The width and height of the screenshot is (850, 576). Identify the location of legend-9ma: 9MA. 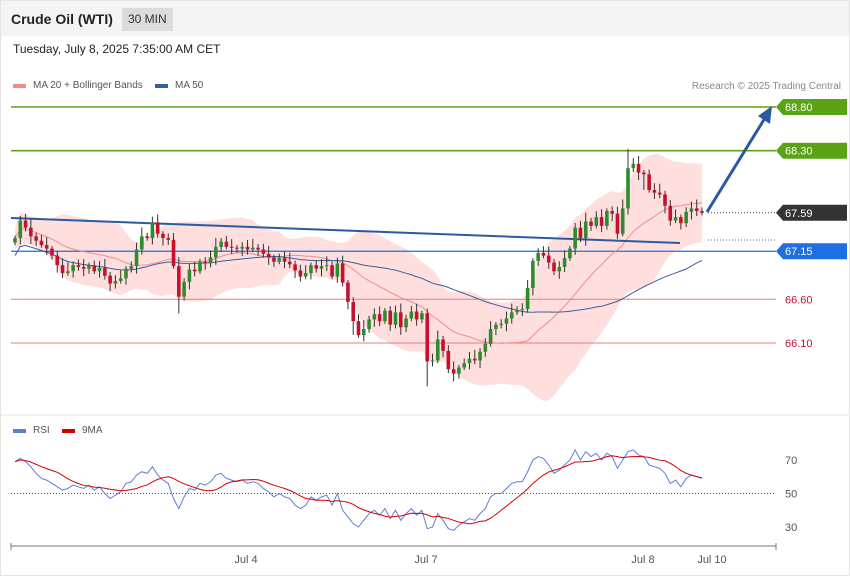
(82, 430).